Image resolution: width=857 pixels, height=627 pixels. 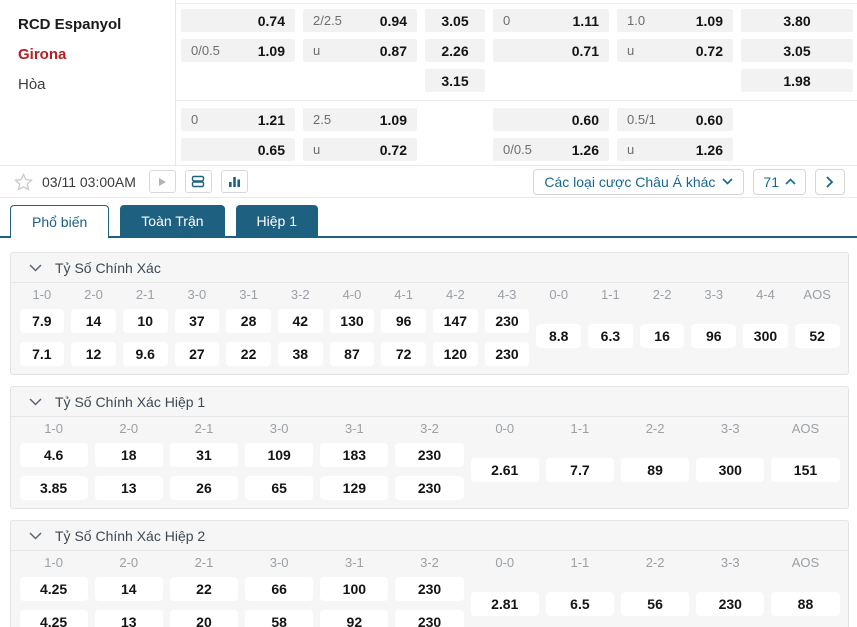 I want to click on odds-cell-home: 109, so click(x=279, y=455).